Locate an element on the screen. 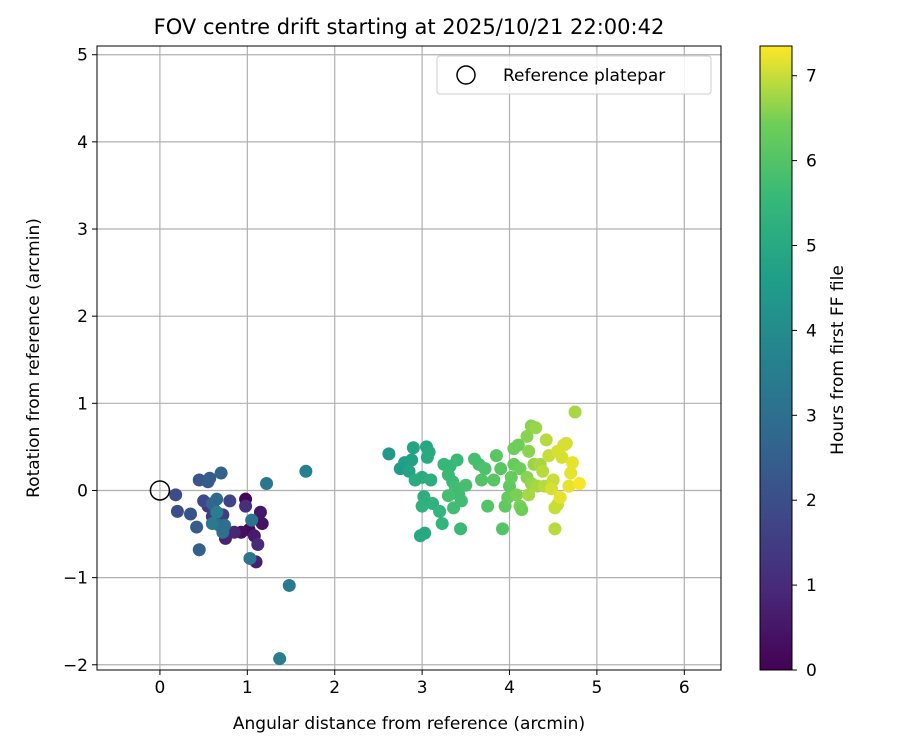 Image resolution: width=900 pixels, height=750 pixels. legend-label: Reference platepar is located at coordinates (584, 76).